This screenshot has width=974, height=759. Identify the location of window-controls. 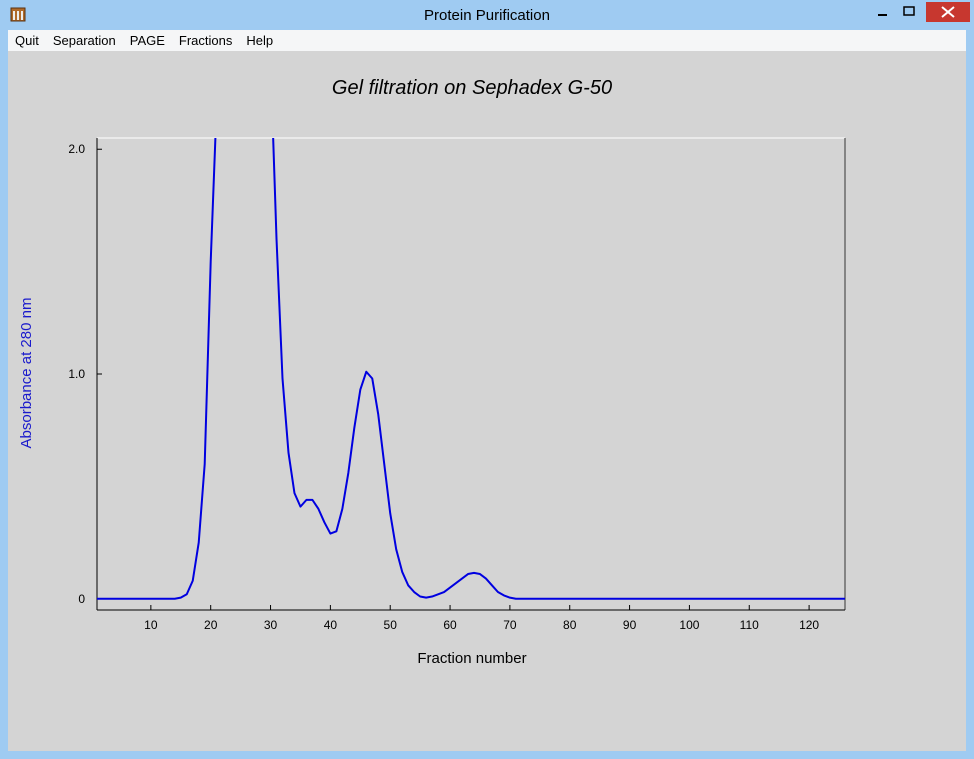
(920, 13).